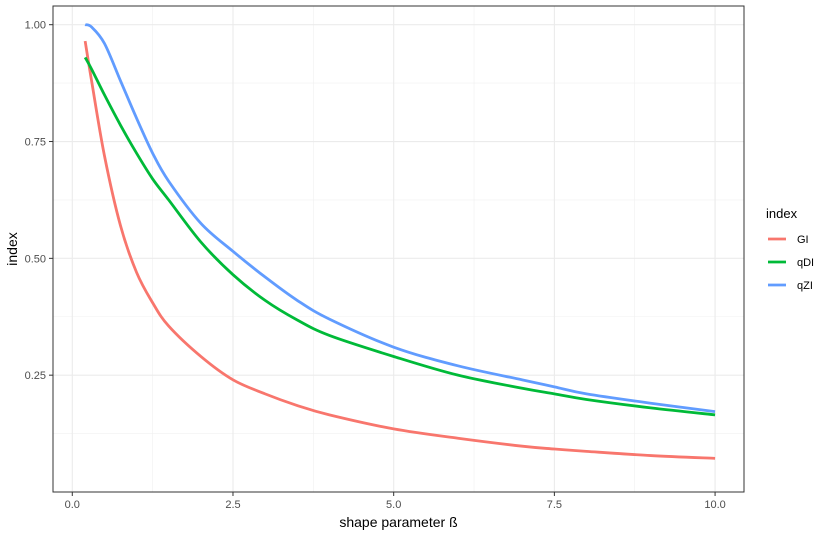  Describe the element at coordinates (805, 286) in the screenshot. I see `legend-label-qzi: qZI` at that location.